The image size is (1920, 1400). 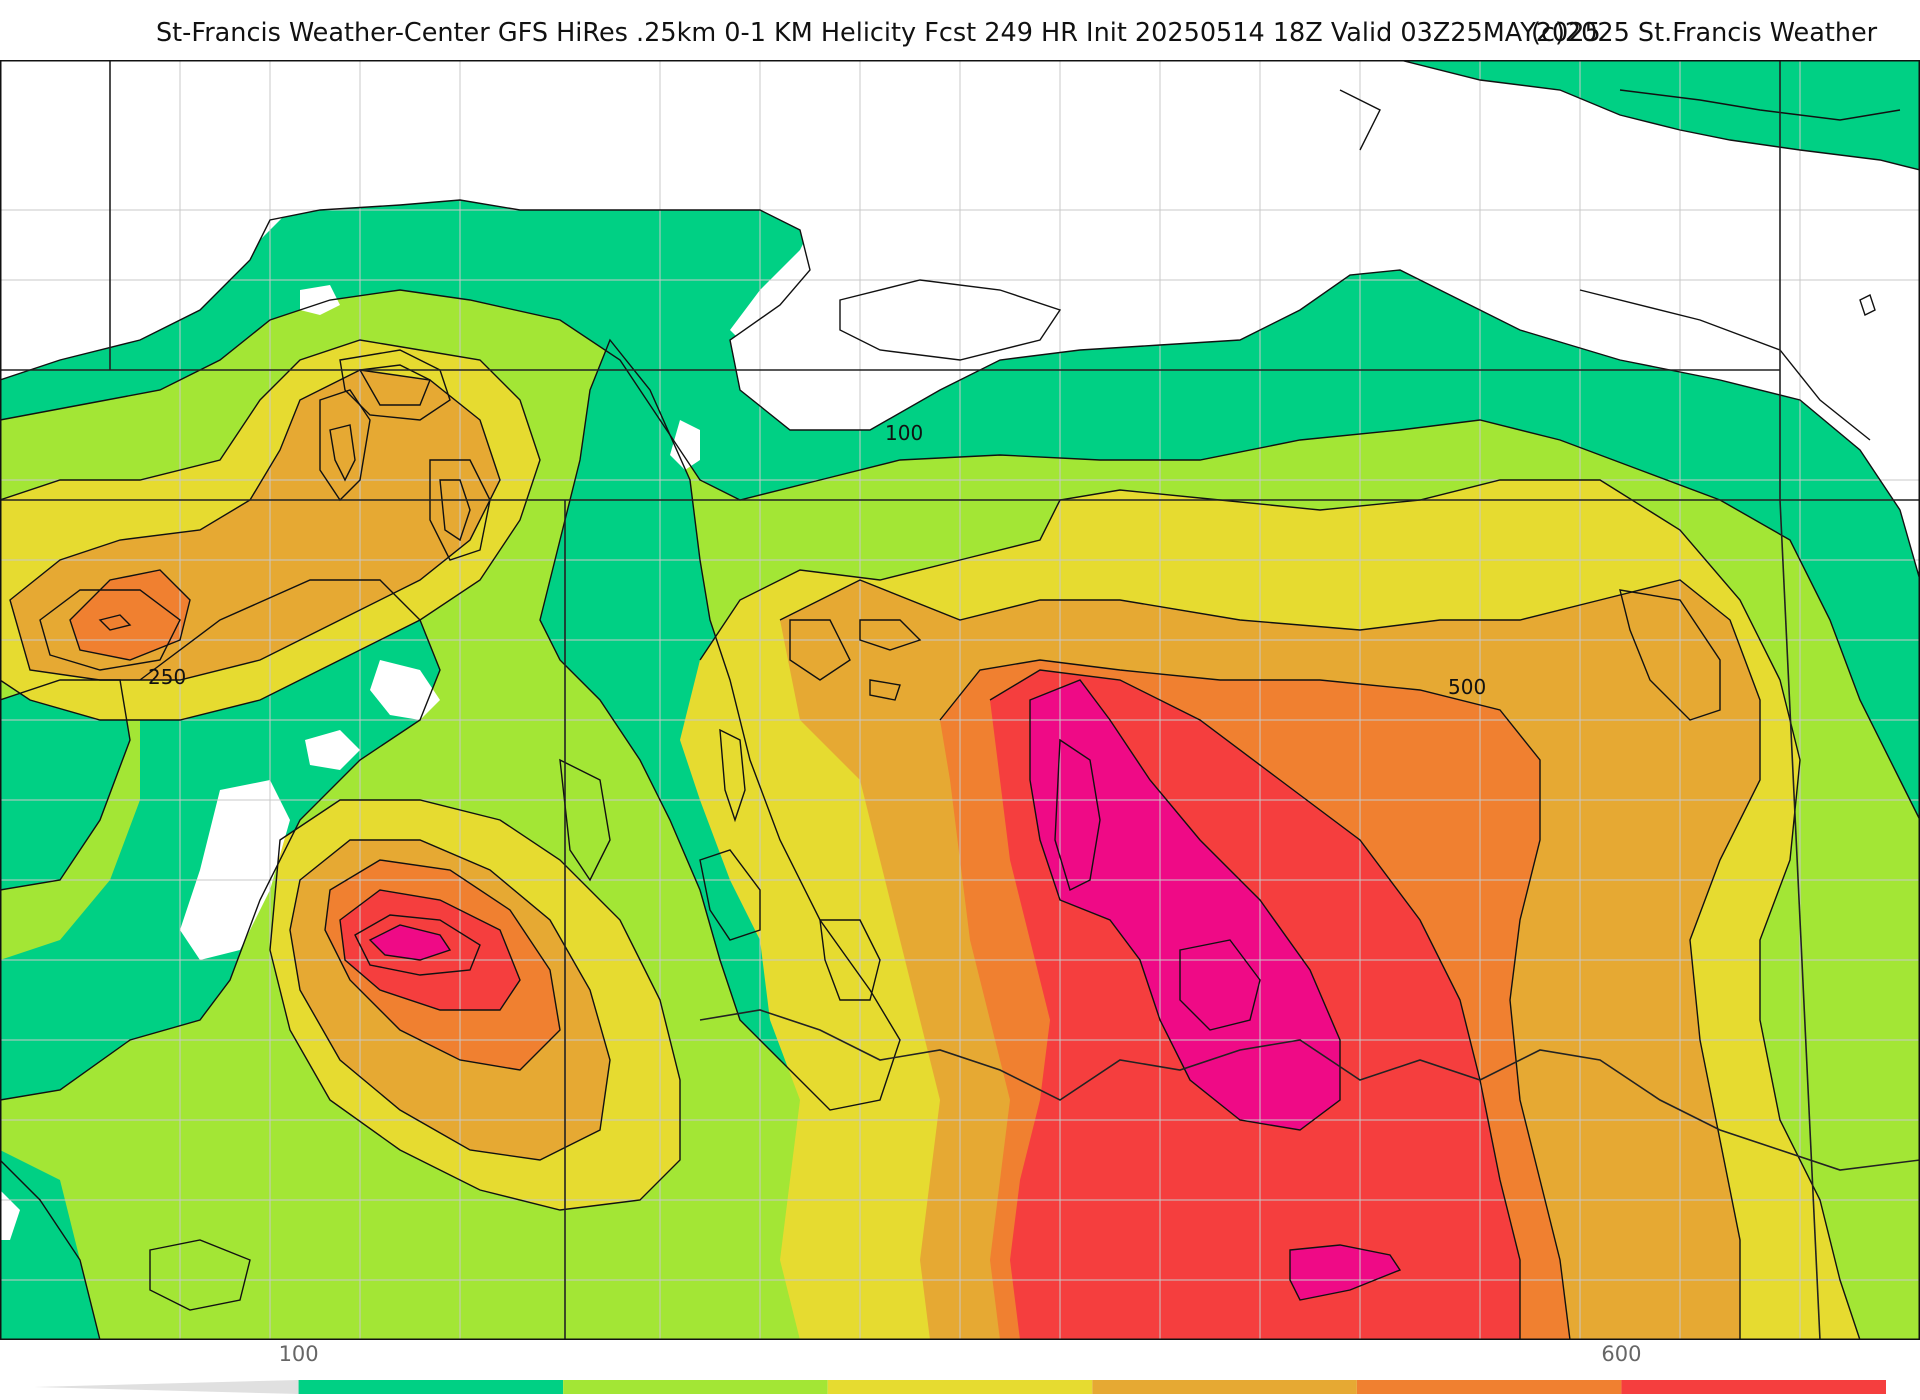 I want to click on contour-label-500: 500, so click(x=1467, y=687).